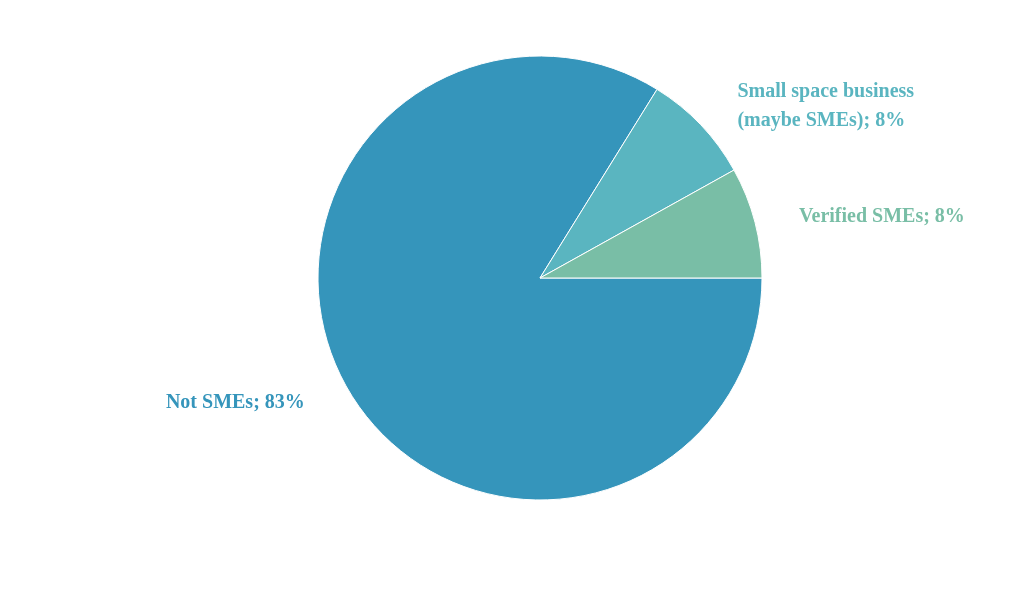 This screenshot has height=597, width=1014. Describe the element at coordinates (881, 214) in the screenshot. I see `slice-label: Verified SMEs; 8%` at that location.